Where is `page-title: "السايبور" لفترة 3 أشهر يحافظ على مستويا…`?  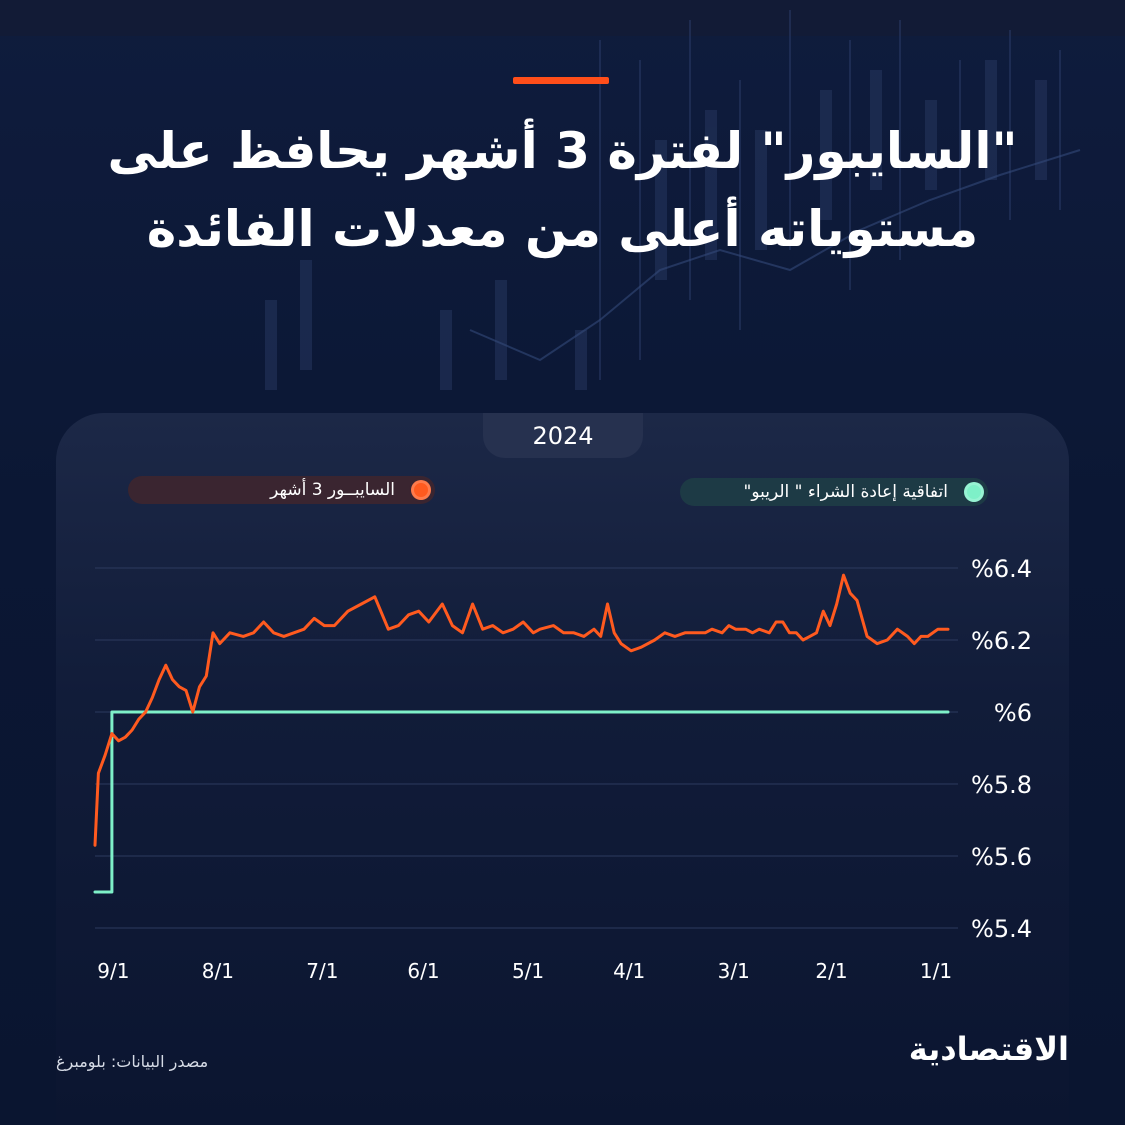
page-title: "السايبور" لفترة 3 أشهر يحافظ على مستويا… is located at coordinates (562, 190).